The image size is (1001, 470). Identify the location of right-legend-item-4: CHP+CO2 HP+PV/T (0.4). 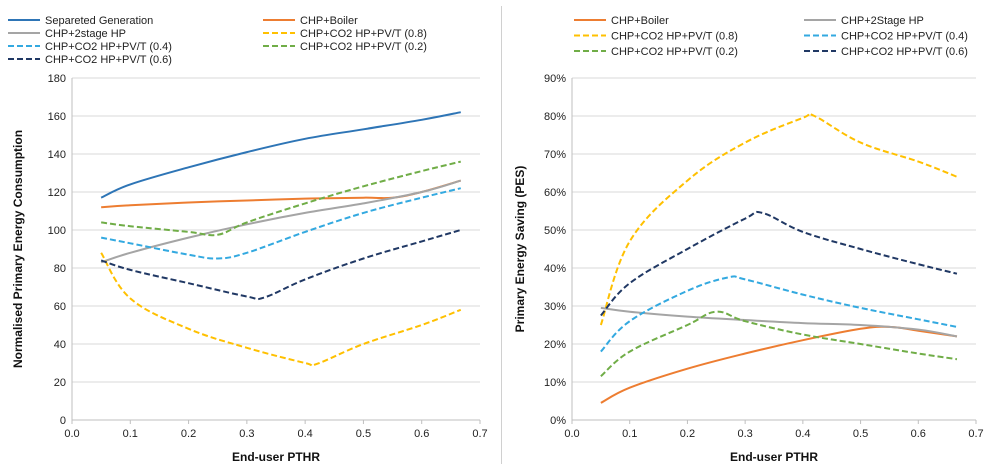
(886, 37).